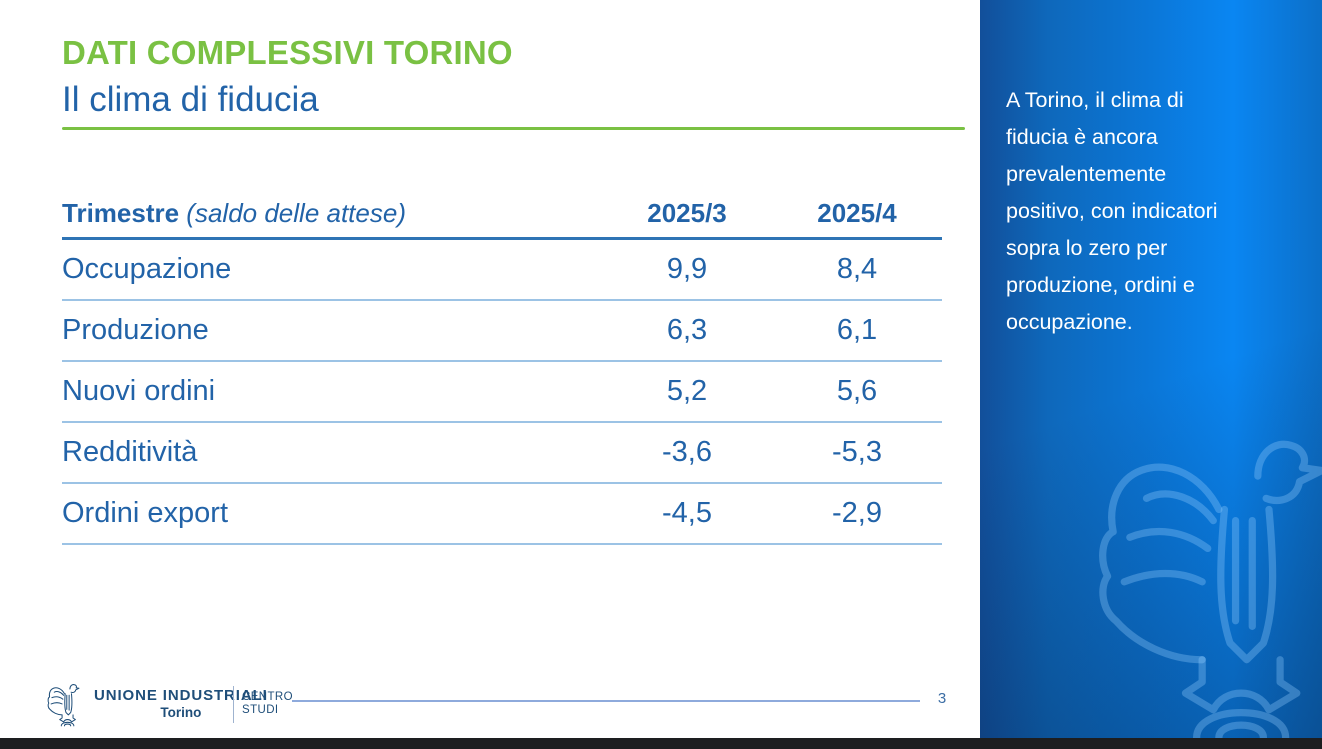  Describe the element at coordinates (147, 269) in the screenshot. I see `row-label: Occupazione` at that location.